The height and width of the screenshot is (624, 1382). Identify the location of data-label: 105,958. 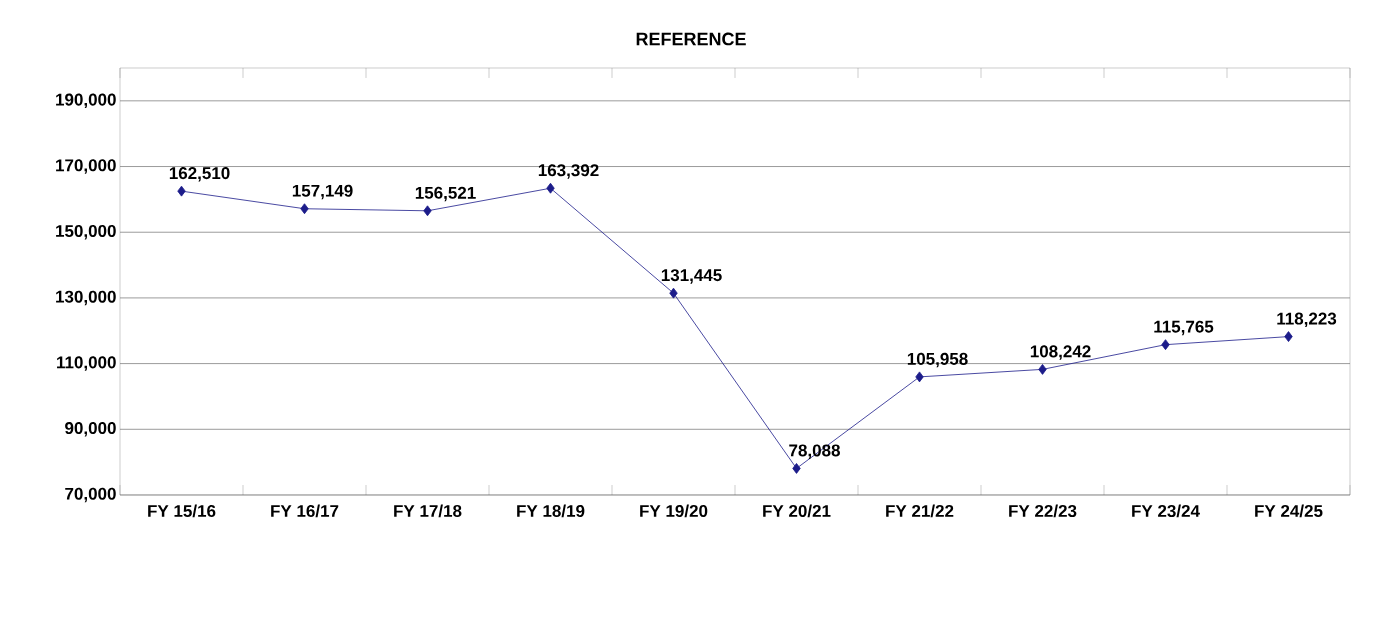
(937, 360).